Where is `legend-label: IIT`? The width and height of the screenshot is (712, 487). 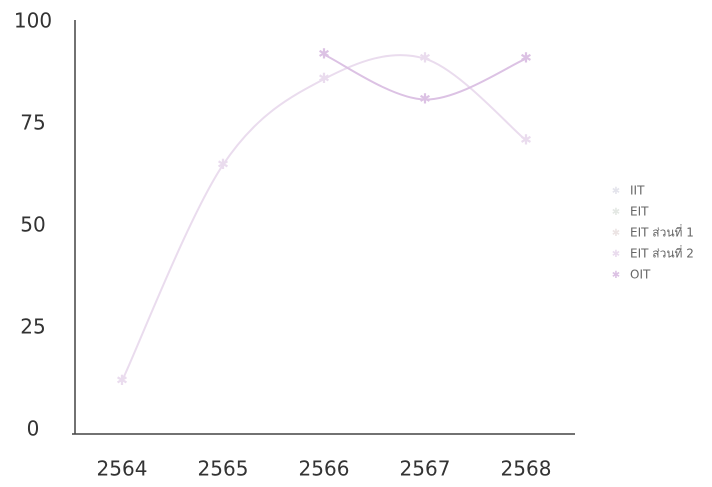 legend-label: IIT is located at coordinates (637, 191).